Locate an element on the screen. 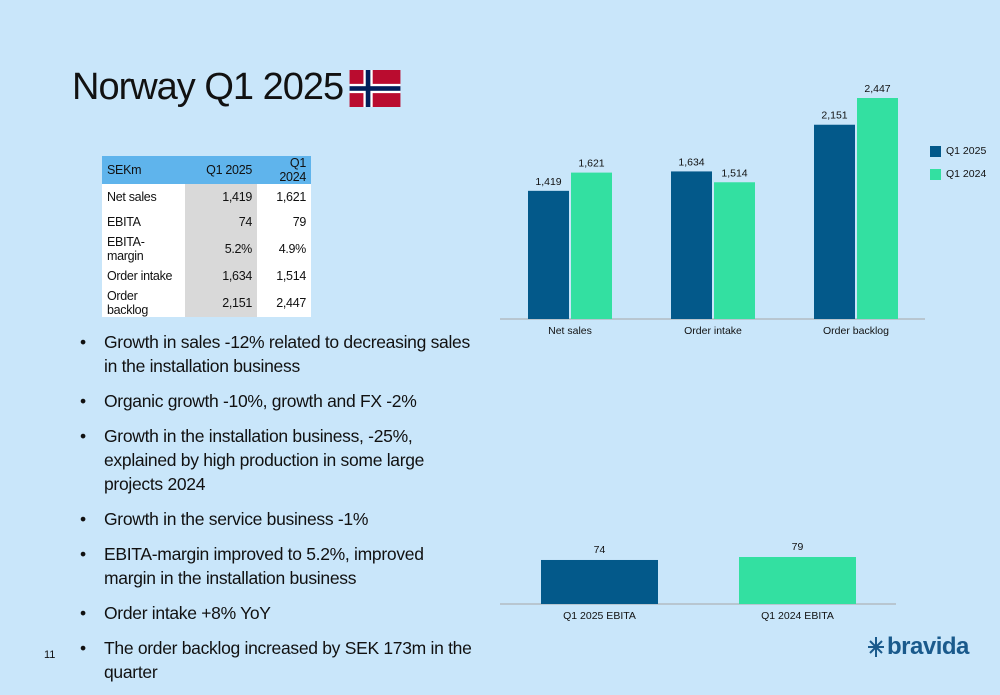 This screenshot has width=1000, height=695. legend-label: Q1 2025 is located at coordinates (966, 151).